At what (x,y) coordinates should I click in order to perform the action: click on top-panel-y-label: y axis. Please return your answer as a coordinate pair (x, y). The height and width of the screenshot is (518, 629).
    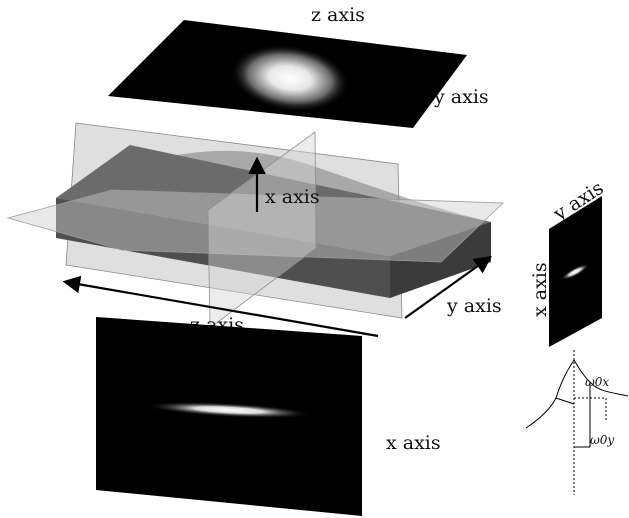
    Looking at the image, I should click on (461, 97).